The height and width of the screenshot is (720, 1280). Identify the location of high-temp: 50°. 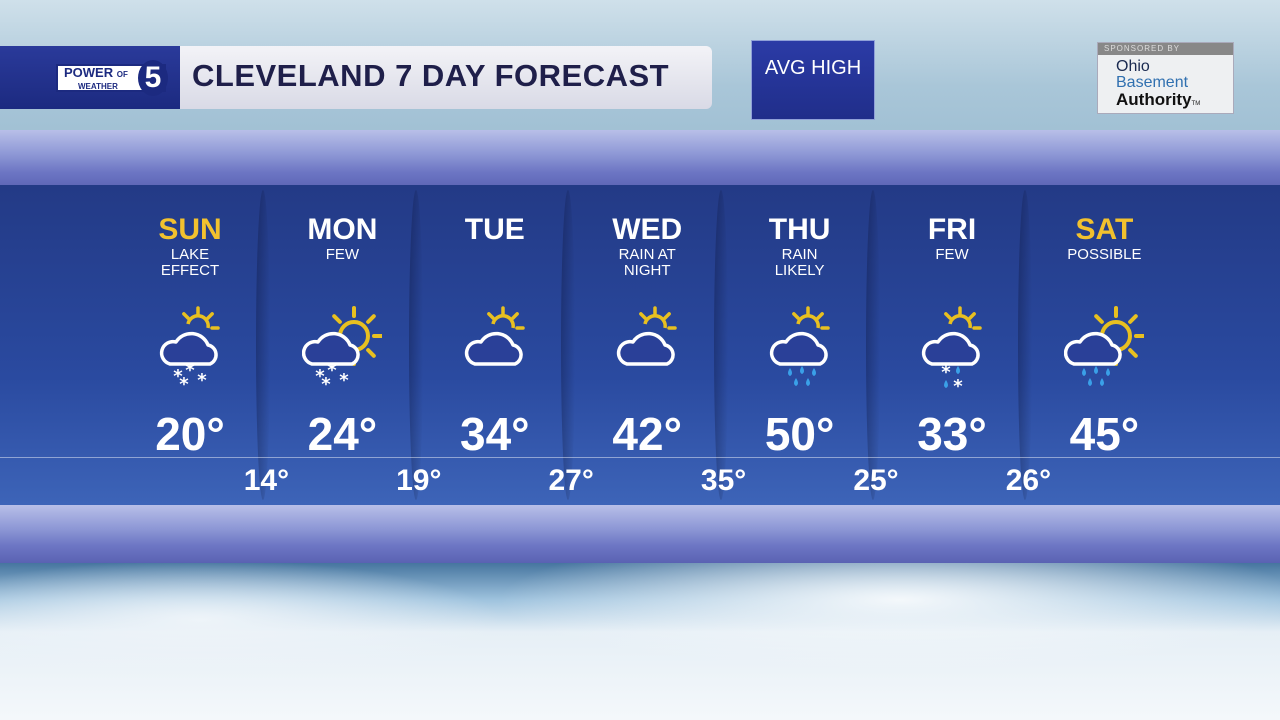
(799, 434).